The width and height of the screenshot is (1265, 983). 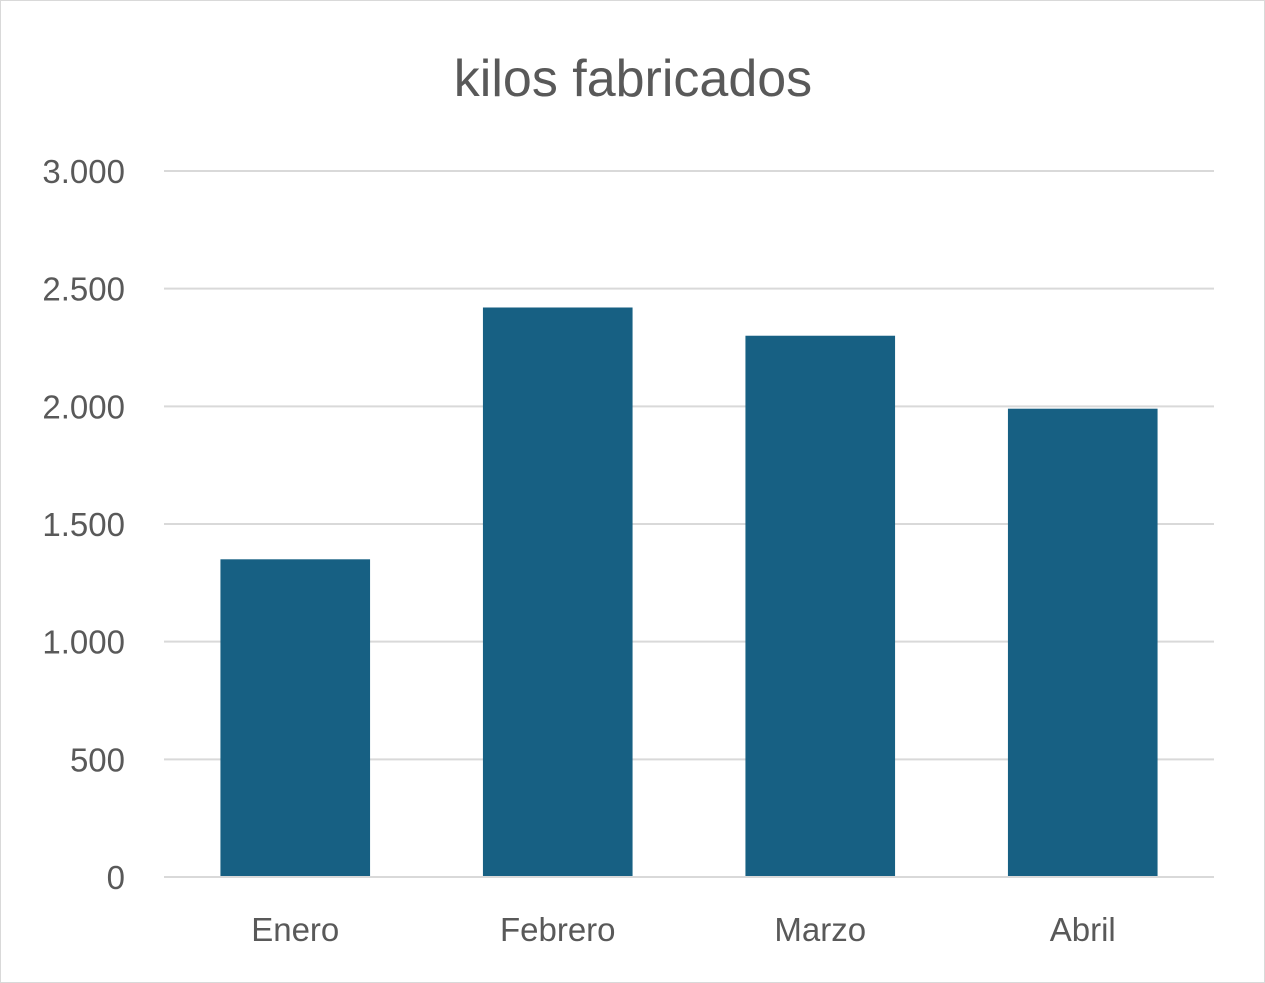 What do you see at coordinates (633, 79) in the screenshot?
I see `chart-title: kilos fabricados` at bounding box center [633, 79].